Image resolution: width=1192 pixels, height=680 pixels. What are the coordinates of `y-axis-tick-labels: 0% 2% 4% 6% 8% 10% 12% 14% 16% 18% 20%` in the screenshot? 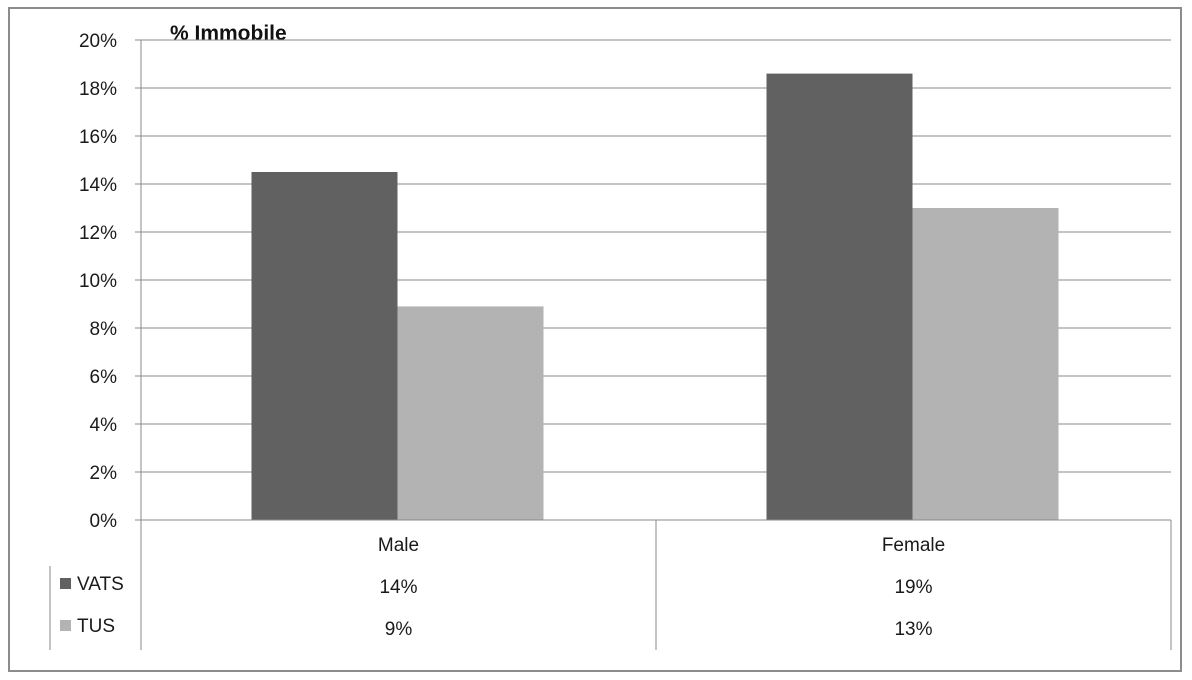 It's located at (98, 281).